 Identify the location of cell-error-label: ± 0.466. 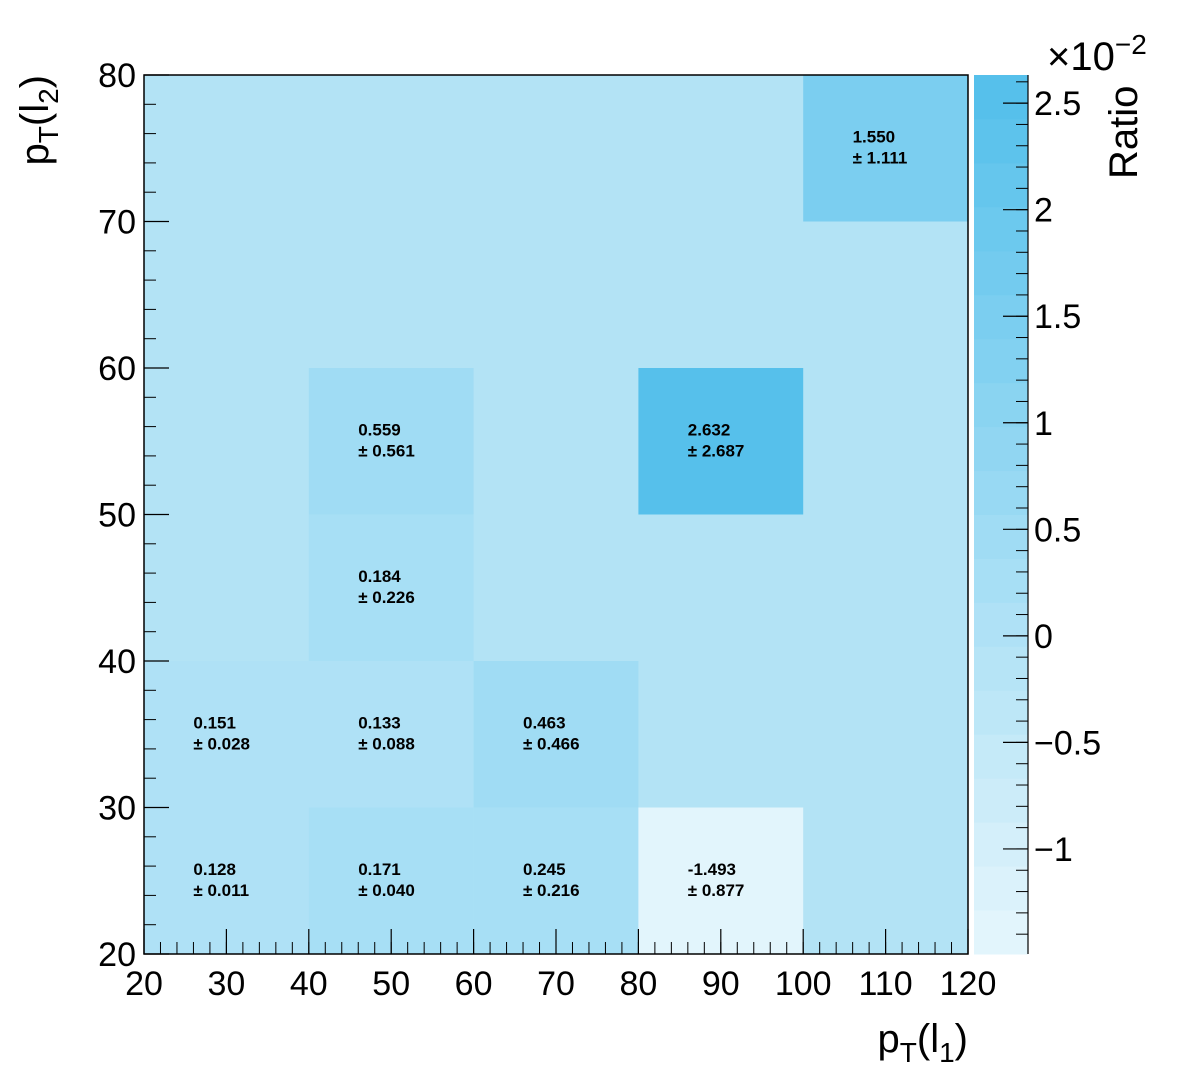
(551, 743).